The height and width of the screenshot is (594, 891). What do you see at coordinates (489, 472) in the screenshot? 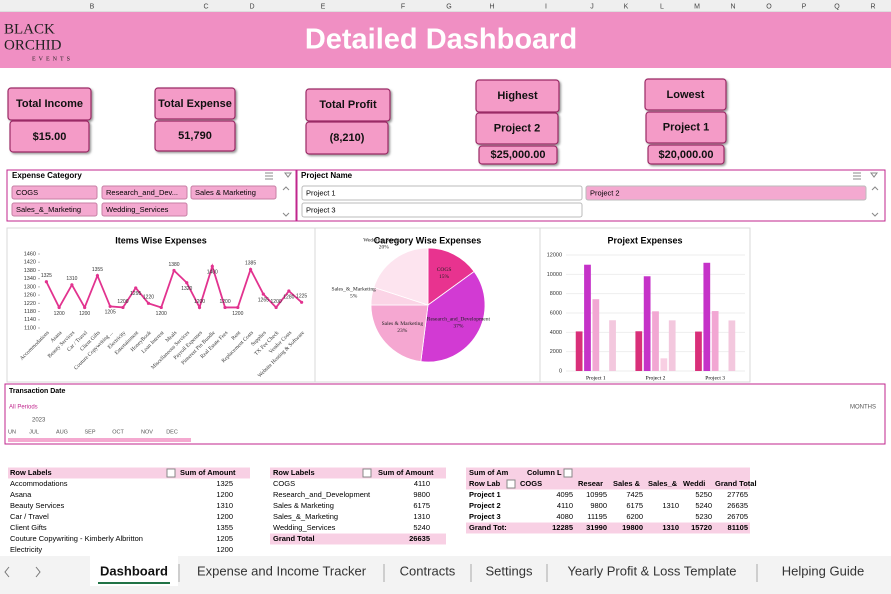
I see `pivot-caption: Sum of Am` at bounding box center [489, 472].